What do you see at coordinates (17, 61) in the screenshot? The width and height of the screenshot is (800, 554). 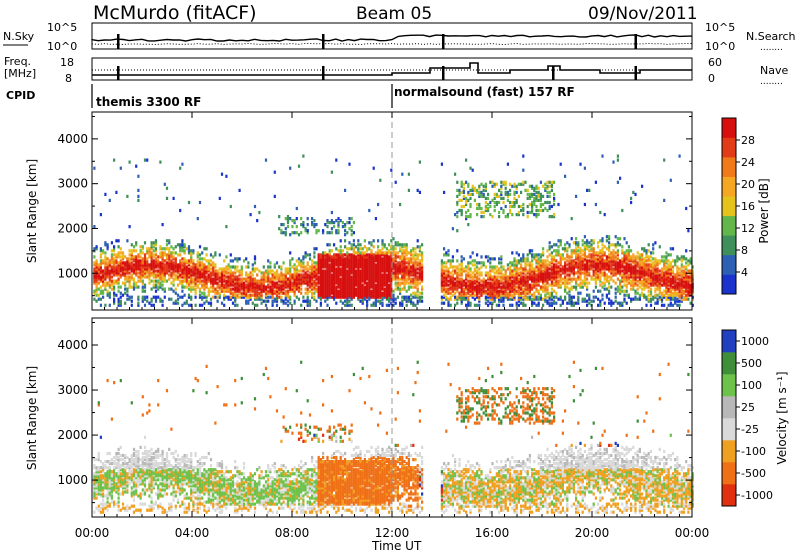 I see `freq-label-1: Freq.` at bounding box center [17, 61].